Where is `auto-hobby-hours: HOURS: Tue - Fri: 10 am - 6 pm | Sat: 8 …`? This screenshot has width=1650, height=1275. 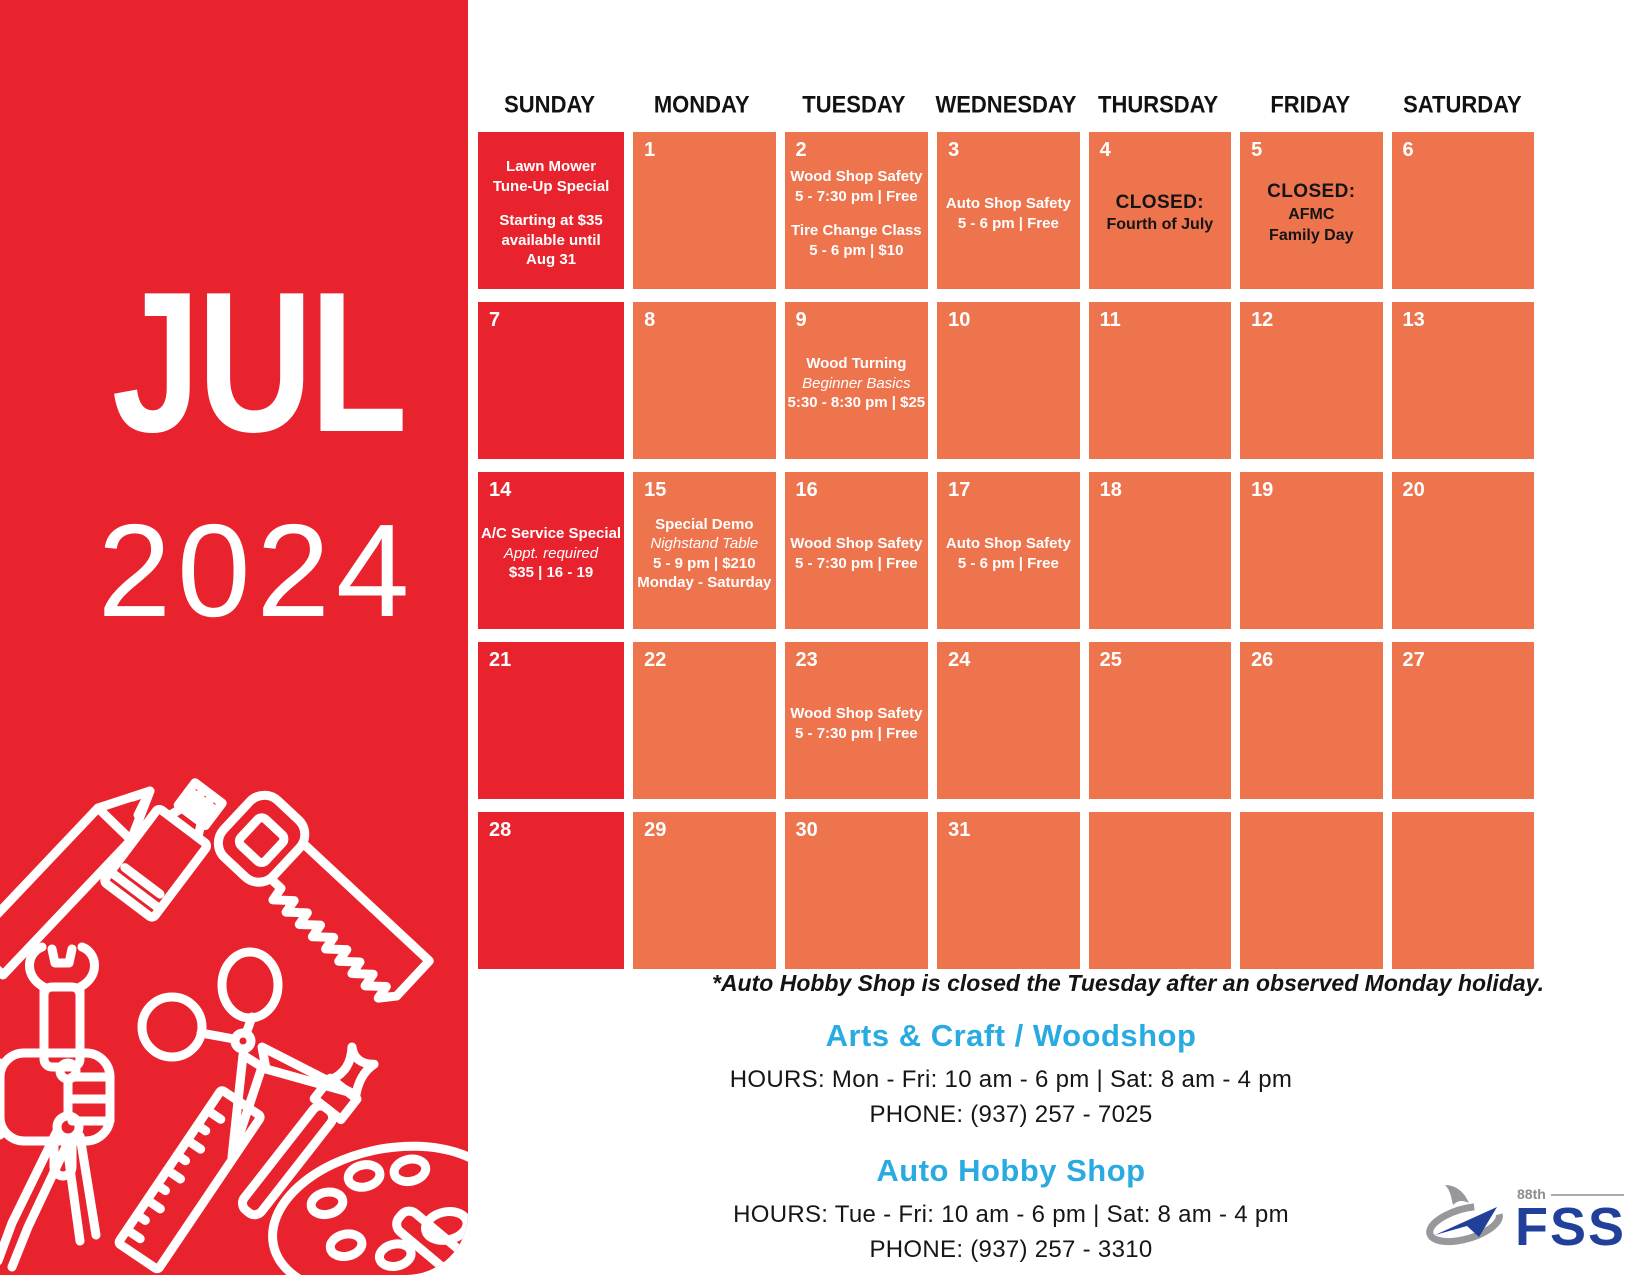
auto-hobby-hours: HOURS: Tue - Fri: 10 am - 6 pm | Sat: 8 … is located at coordinates (1011, 1214).